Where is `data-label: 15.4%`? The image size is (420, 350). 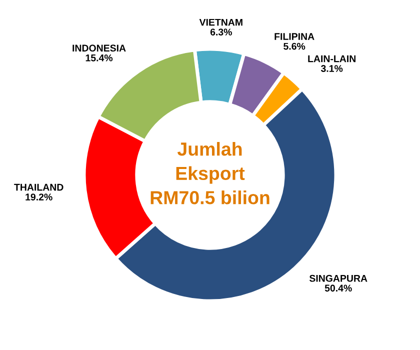 data-label: 15.4% is located at coordinates (99, 58).